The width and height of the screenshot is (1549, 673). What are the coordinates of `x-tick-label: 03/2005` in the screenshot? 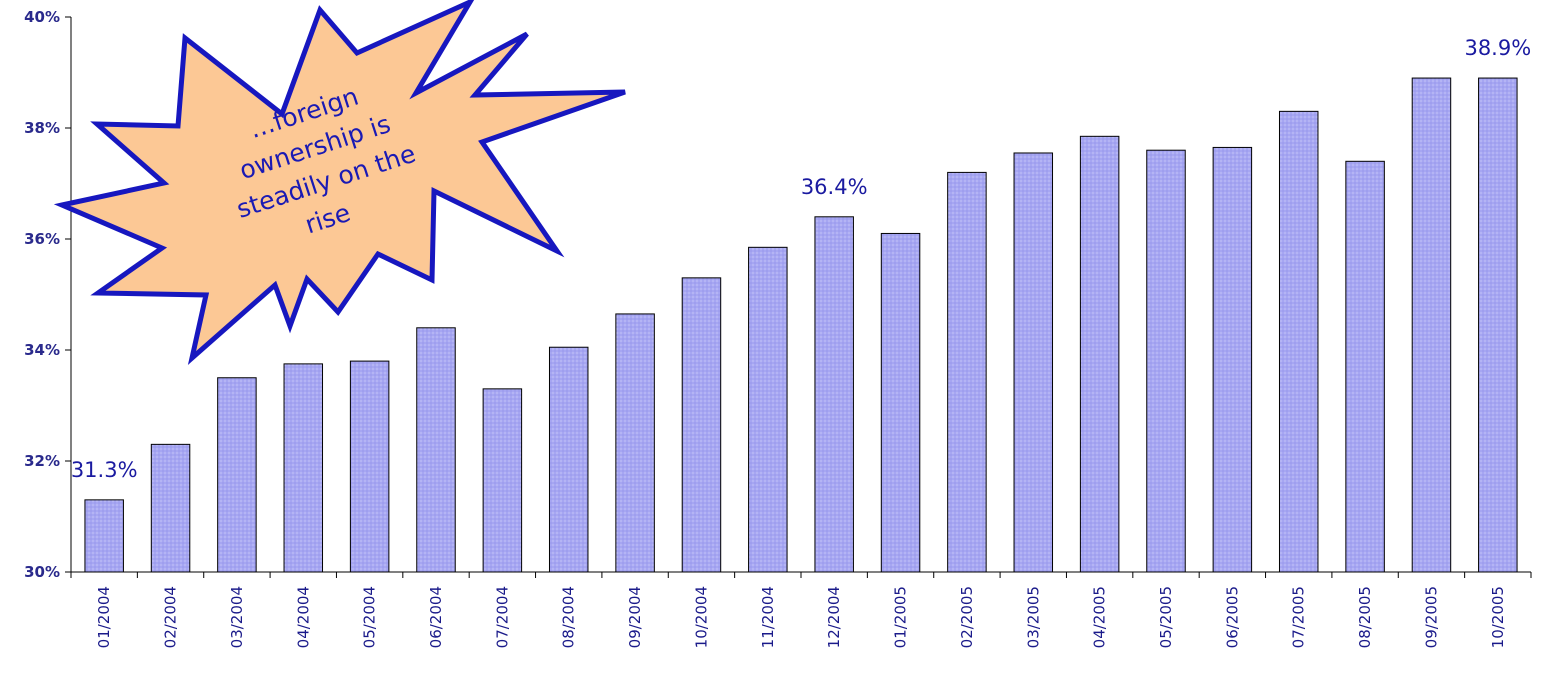 It's located at (1033, 617).